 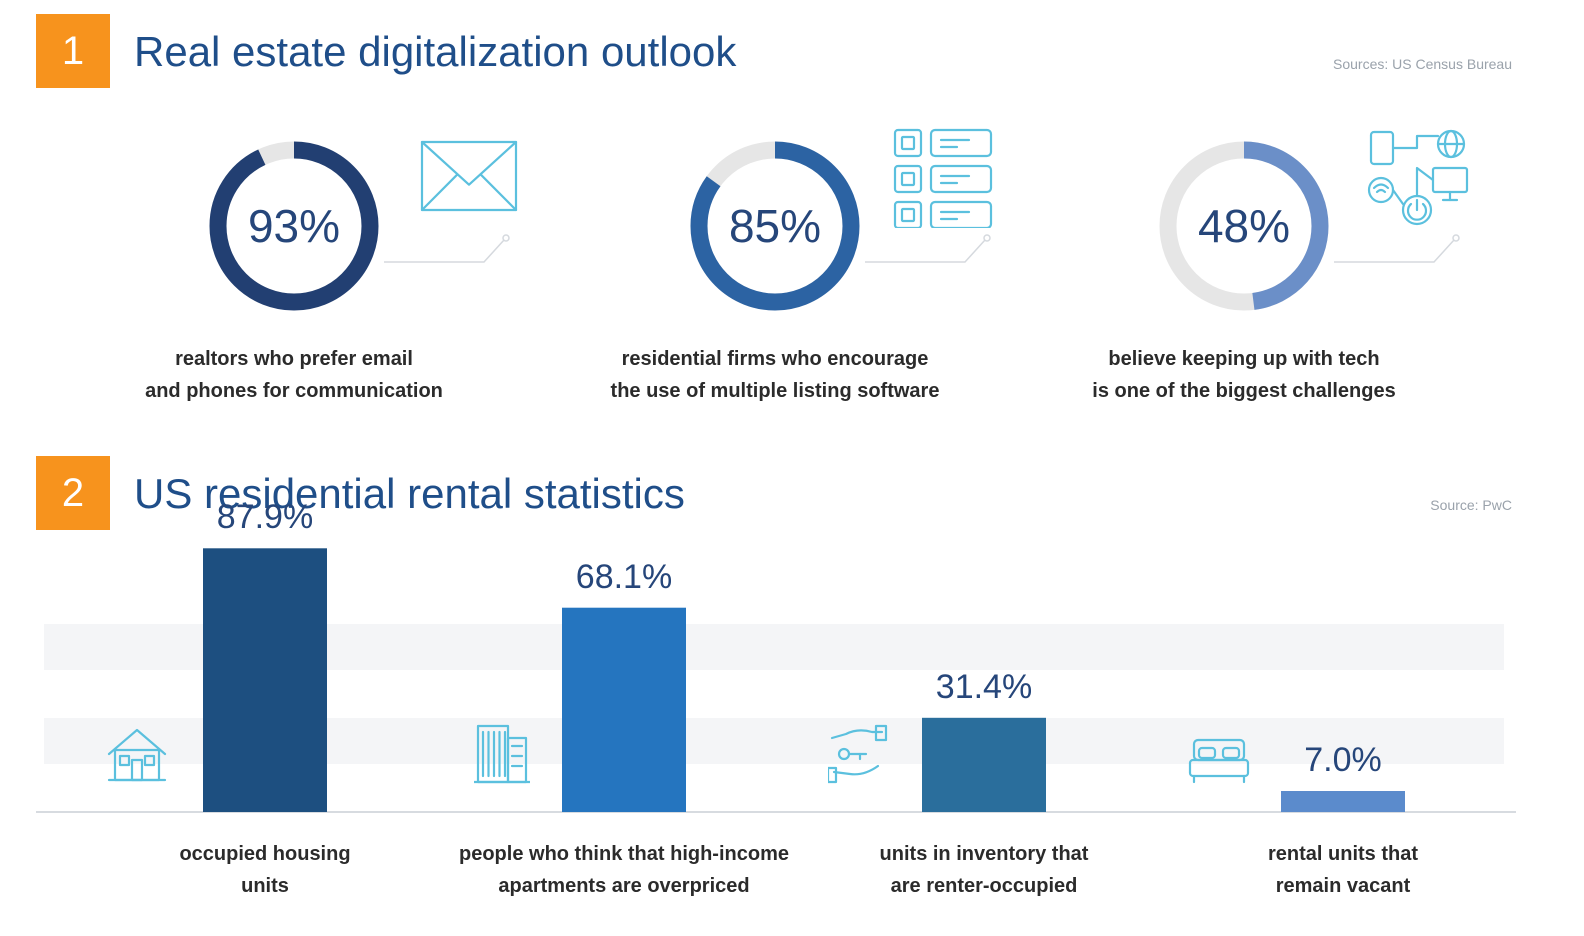 What do you see at coordinates (1219, 761) in the screenshot?
I see `bed-icon` at bounding box center [1219, 761].